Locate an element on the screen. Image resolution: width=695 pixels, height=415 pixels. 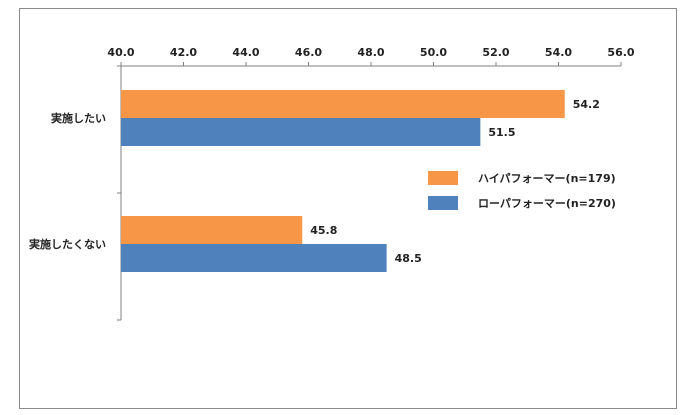
x-tick-label: 56.0 is located at coordinates (620, 52).